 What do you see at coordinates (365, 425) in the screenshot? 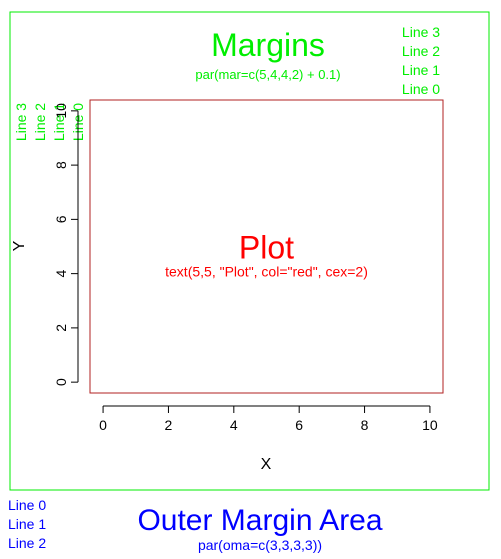
I see `x-tick-label: 8` at bounding box center [365, 425].